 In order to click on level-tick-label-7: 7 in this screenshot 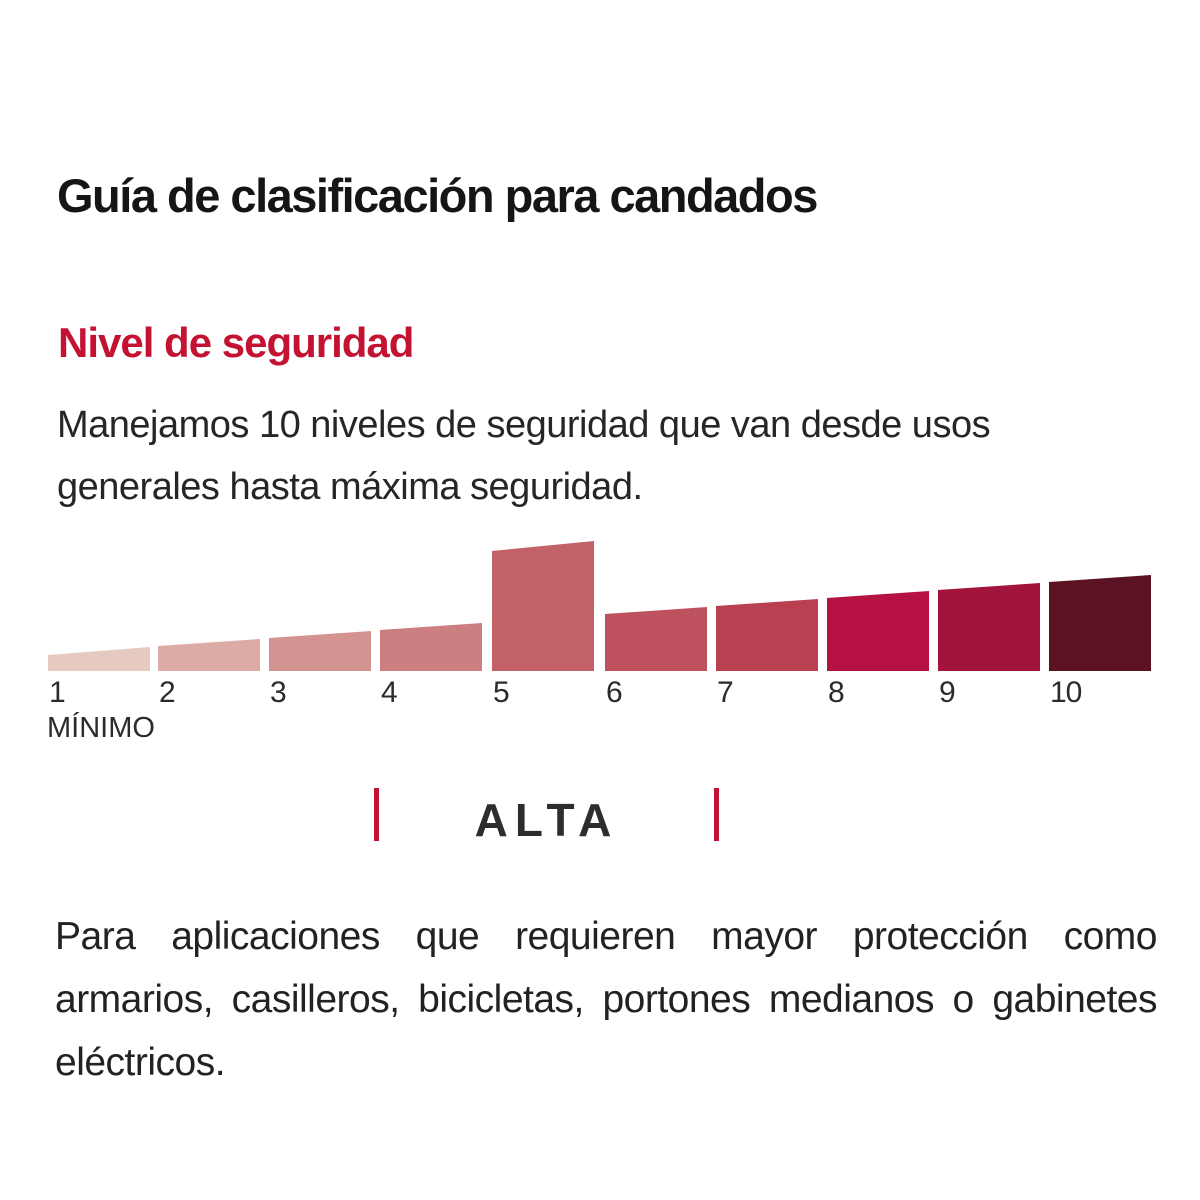, I will do `click(725, 692)`.